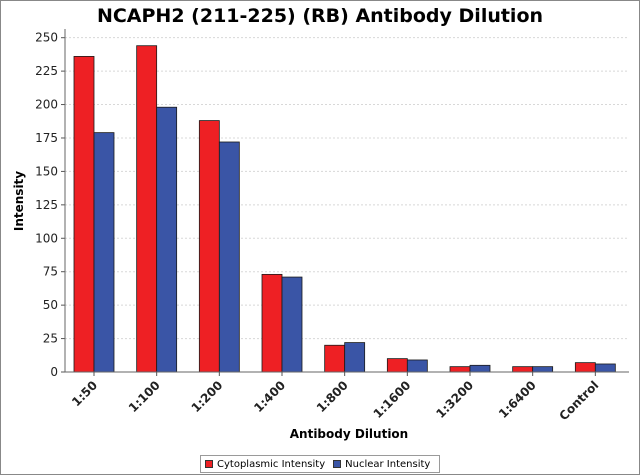 This screenshot has height=476, width=640. Describe the element at coordinates (454, 399) in the screenshot. I see `x-tick-label: 1:3200` at that location.